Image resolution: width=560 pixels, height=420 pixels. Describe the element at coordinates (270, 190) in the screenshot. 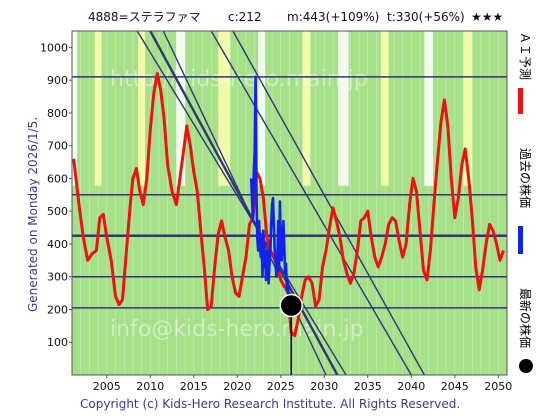

I see `series-past` at that location.